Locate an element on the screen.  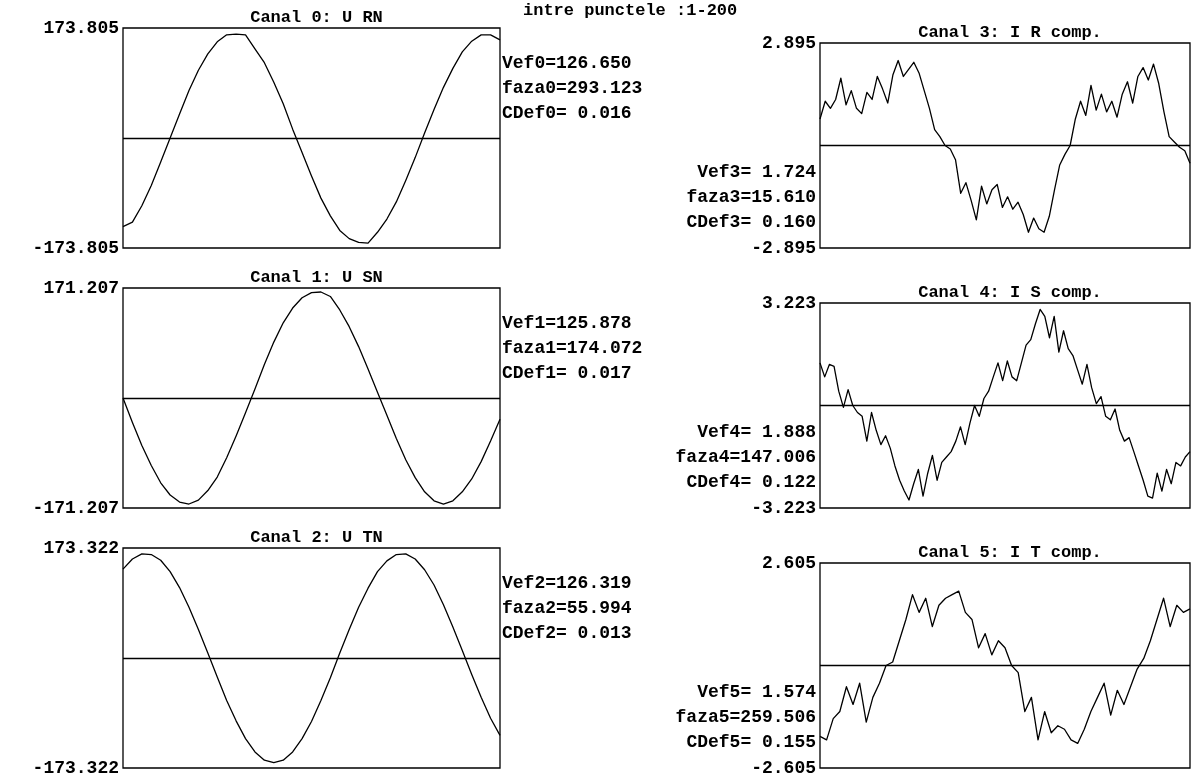
chart-title: Canal 0: U RN is located at coordinates (316, 17).